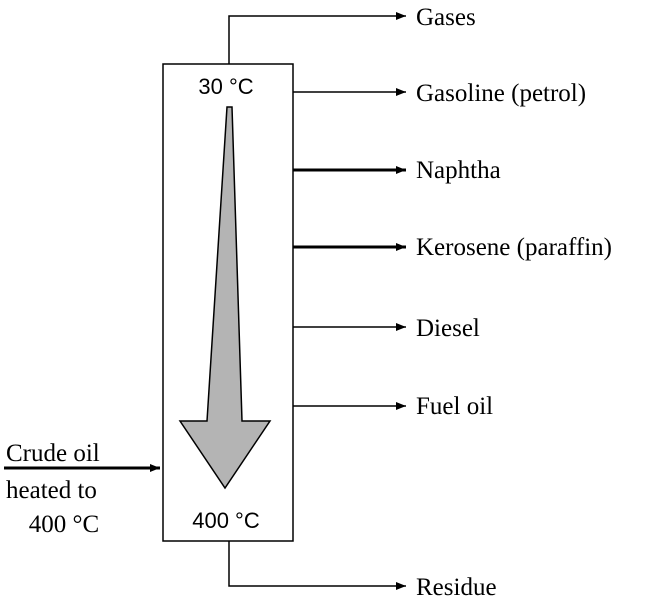 The image size is (655, 600). Describe the element at coordinates (53, 453) in the screenshot. I see `input-label-line1: Crude oil` at that location.